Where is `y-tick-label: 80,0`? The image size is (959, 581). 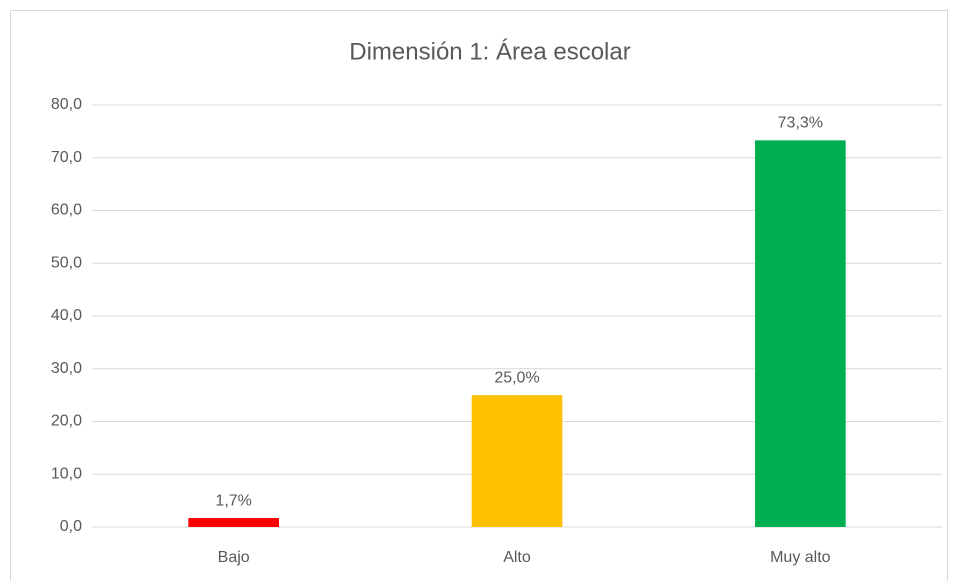
y-tick-label: 80,0 is located at coordinates (66, 104).